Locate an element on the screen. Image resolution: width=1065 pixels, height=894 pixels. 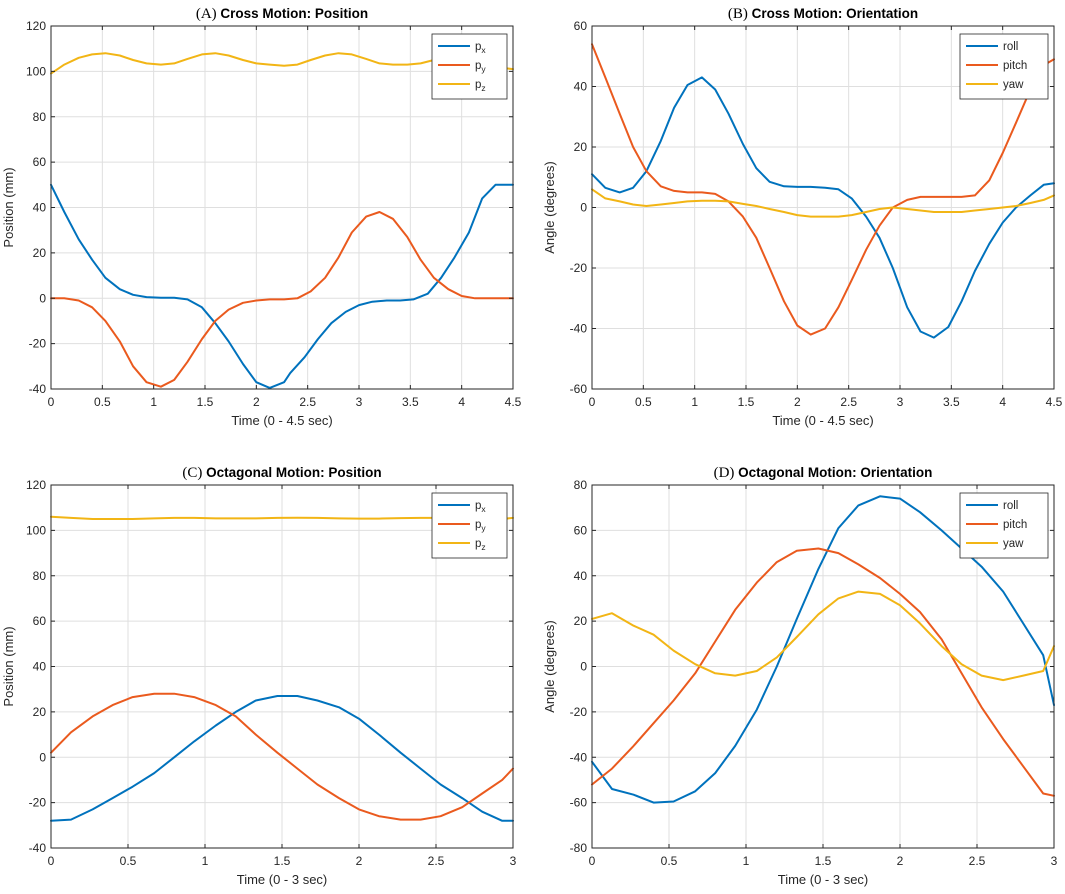
chart-title-prefix: (D) is located at coordinates (726, 473).